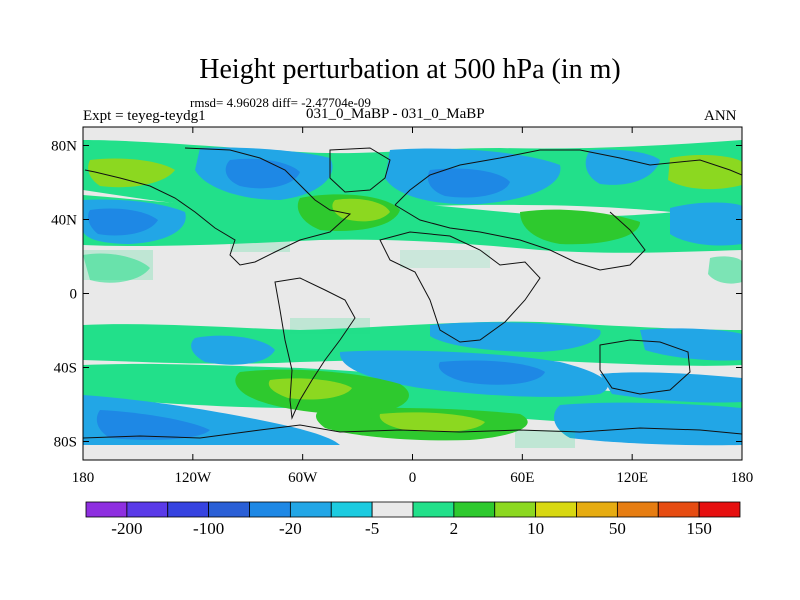 The height and width of the screenshot is (600, 800). I want to click on coast-africa, so click(460, 287).